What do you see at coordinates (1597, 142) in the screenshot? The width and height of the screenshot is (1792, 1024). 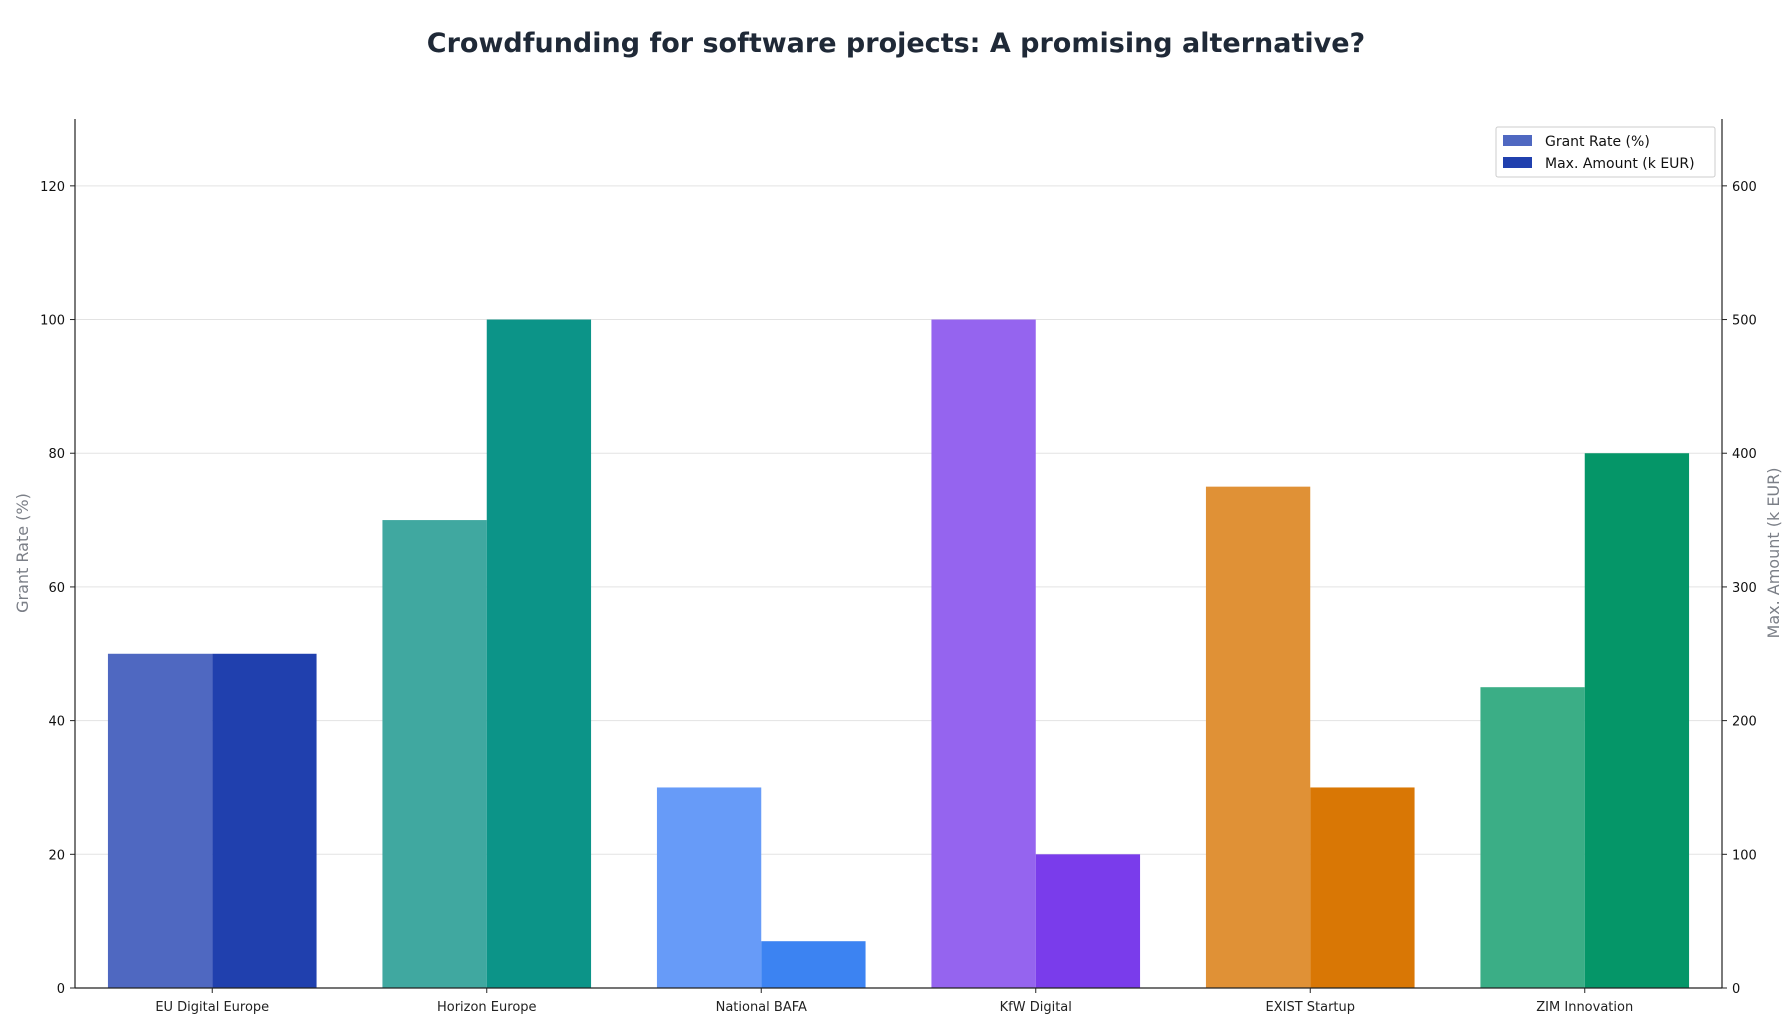 I see `legend-label-grant-rate: Grant Rate (%)` at bounding box center [1597, 142].